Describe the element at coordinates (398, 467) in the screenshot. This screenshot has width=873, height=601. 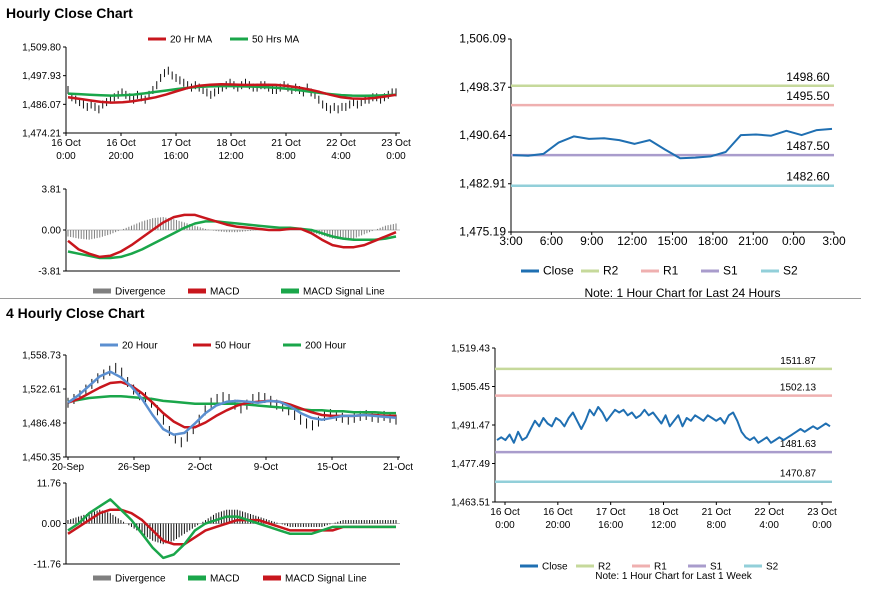
I see `four-hourly-price-x-tick-label: 21-Oct` at that location.